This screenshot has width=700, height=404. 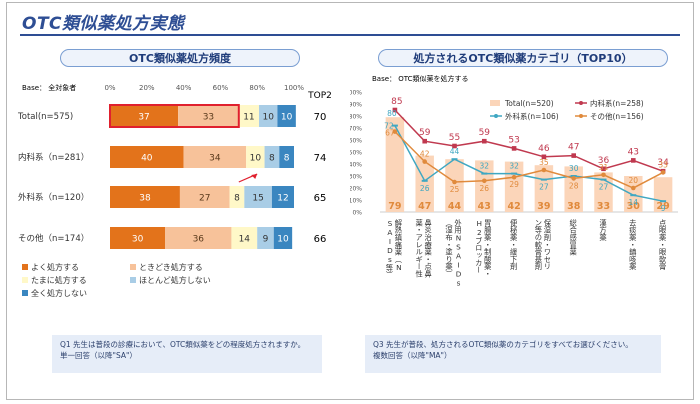 What do you see at coordinates (428, 248) in the screenshot?
I see `category-label: 鼻炎治療薬・点鼻` at bounding box center [428, 248].